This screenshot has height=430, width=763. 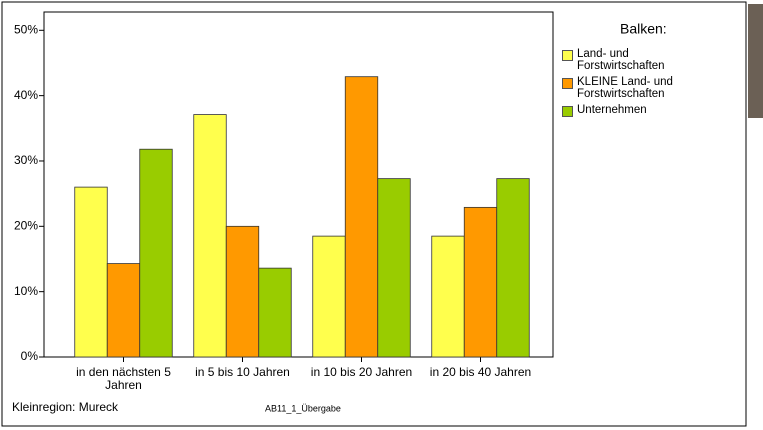 I want to click on footer-left: Kleinregion: Mureck, so click(x=65, y=407).